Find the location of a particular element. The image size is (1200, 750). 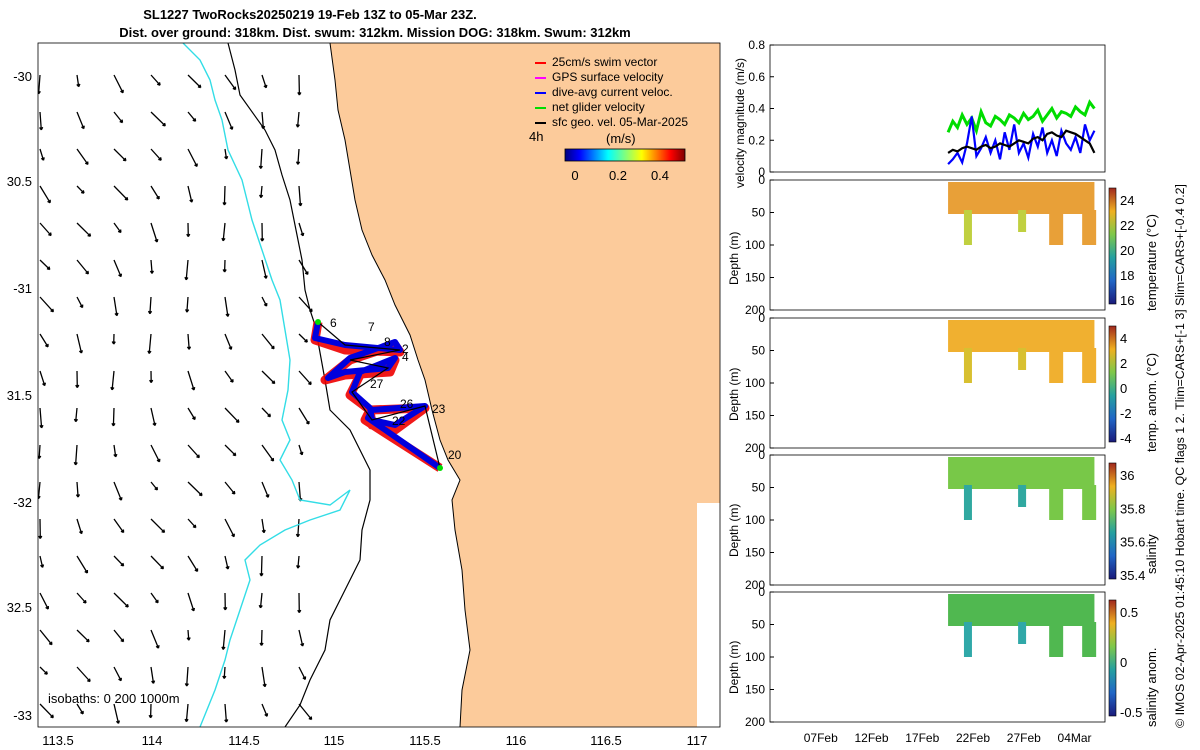

colorbar-tick-label: 20 is located at coordinates (1127, 250).